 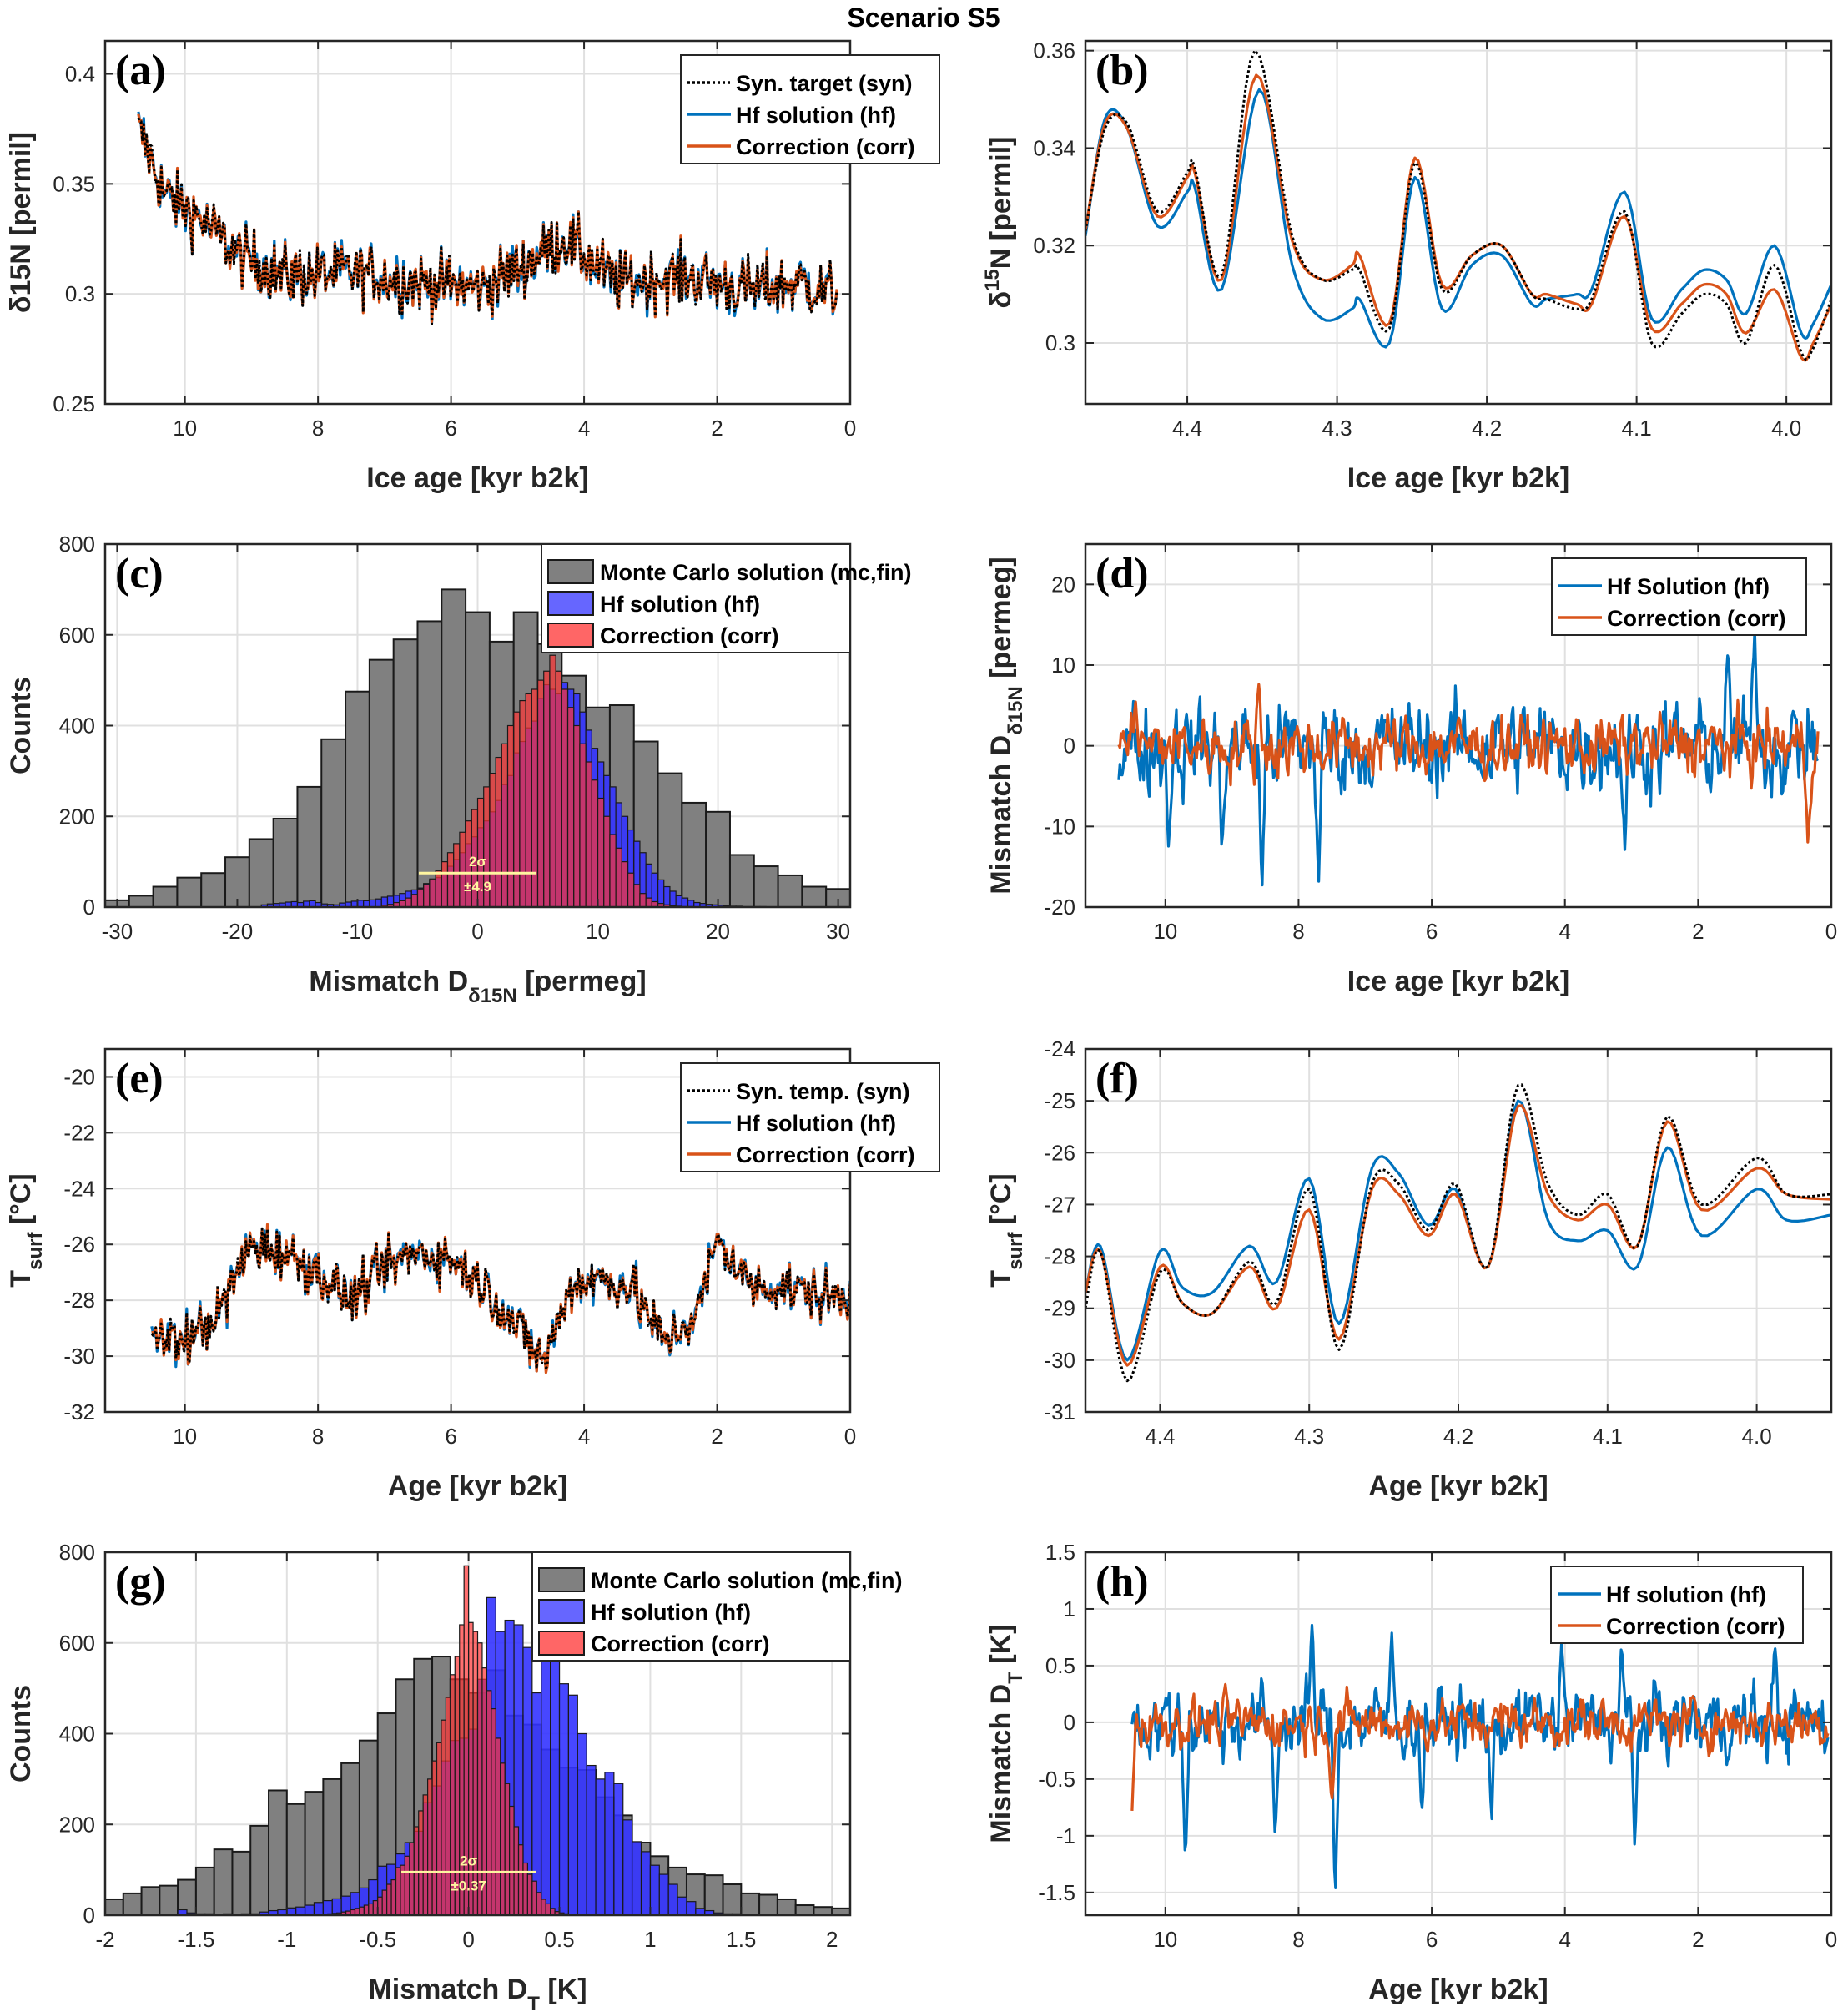 I want to click on legend-label-corr: Correction (corr), so click(x=689, y=635).